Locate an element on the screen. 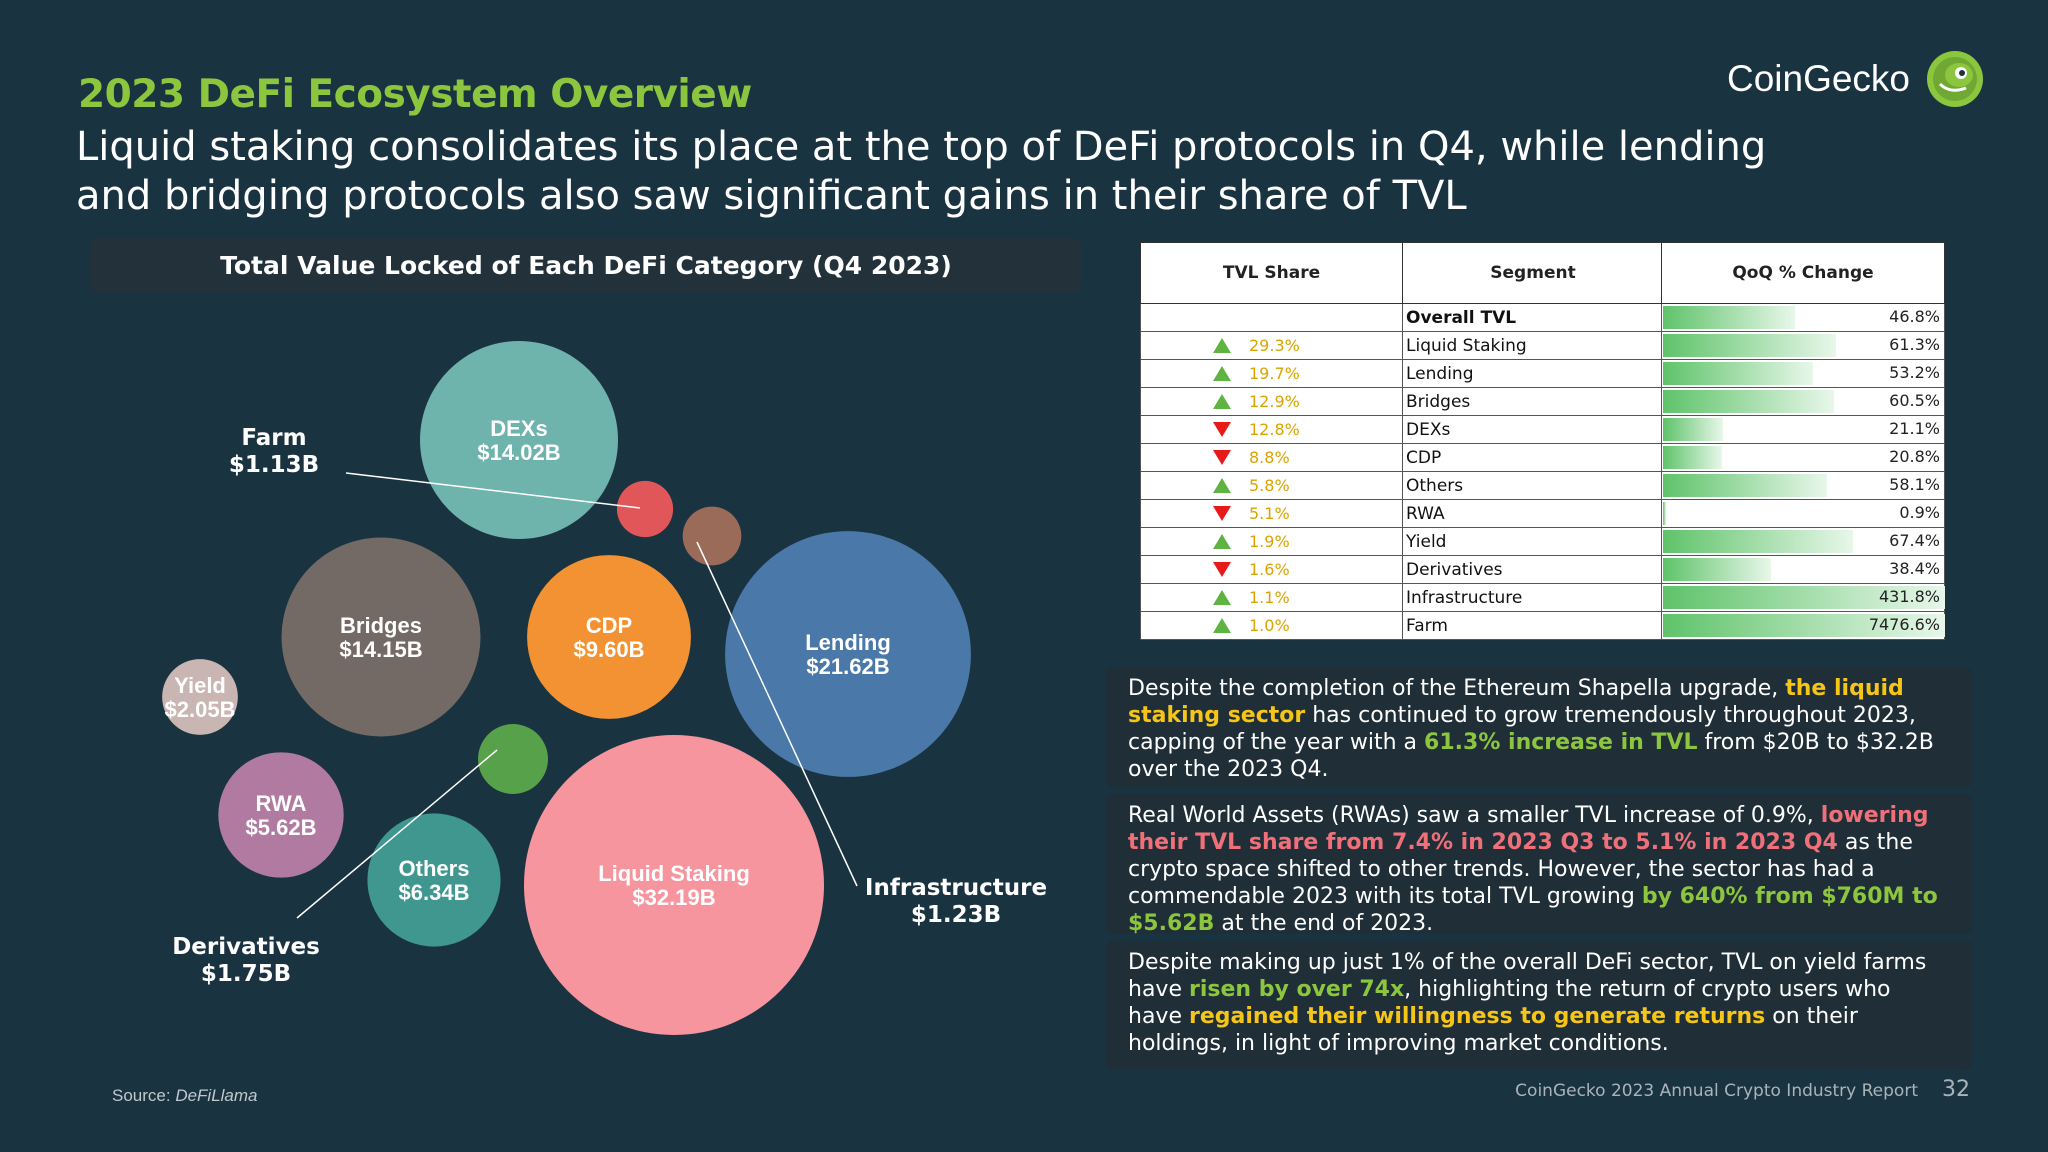 The image size is (2048, 1152). tvl-share-content: 1.0% is located at coordinates (1271, 625).